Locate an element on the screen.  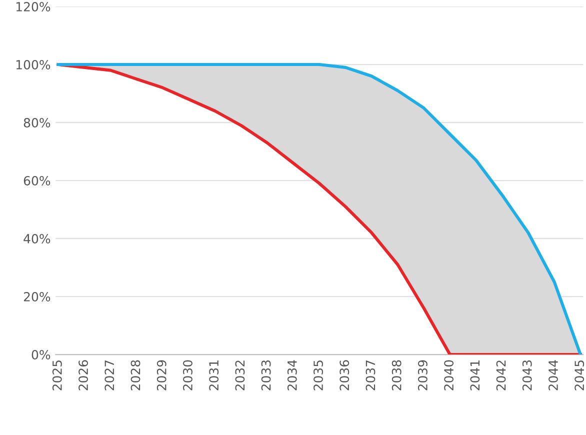
x-tick-label: 2034 is located at coordinates (292, 375).